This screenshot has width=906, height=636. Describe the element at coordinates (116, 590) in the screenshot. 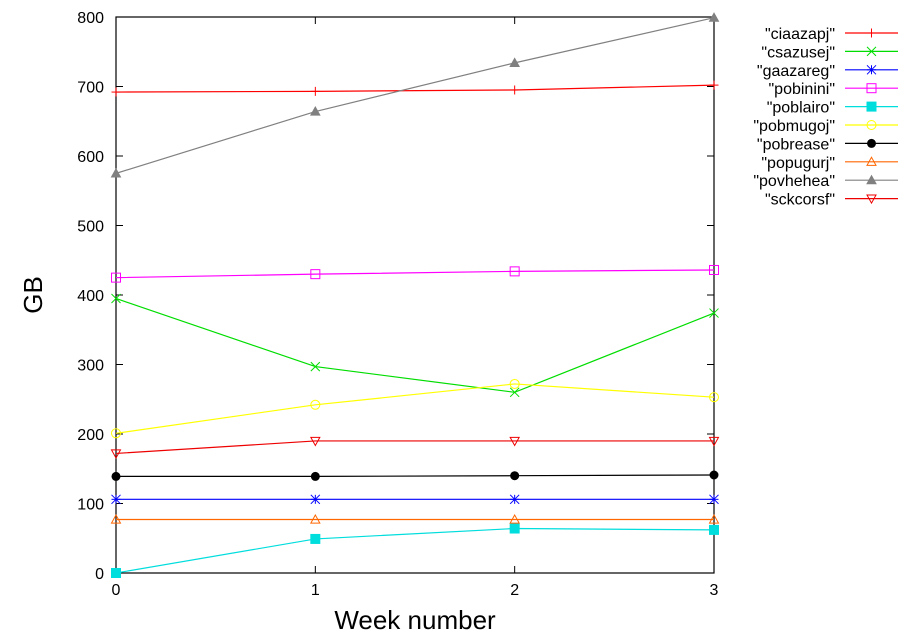

I see `x-tick-label: 0` at that location.